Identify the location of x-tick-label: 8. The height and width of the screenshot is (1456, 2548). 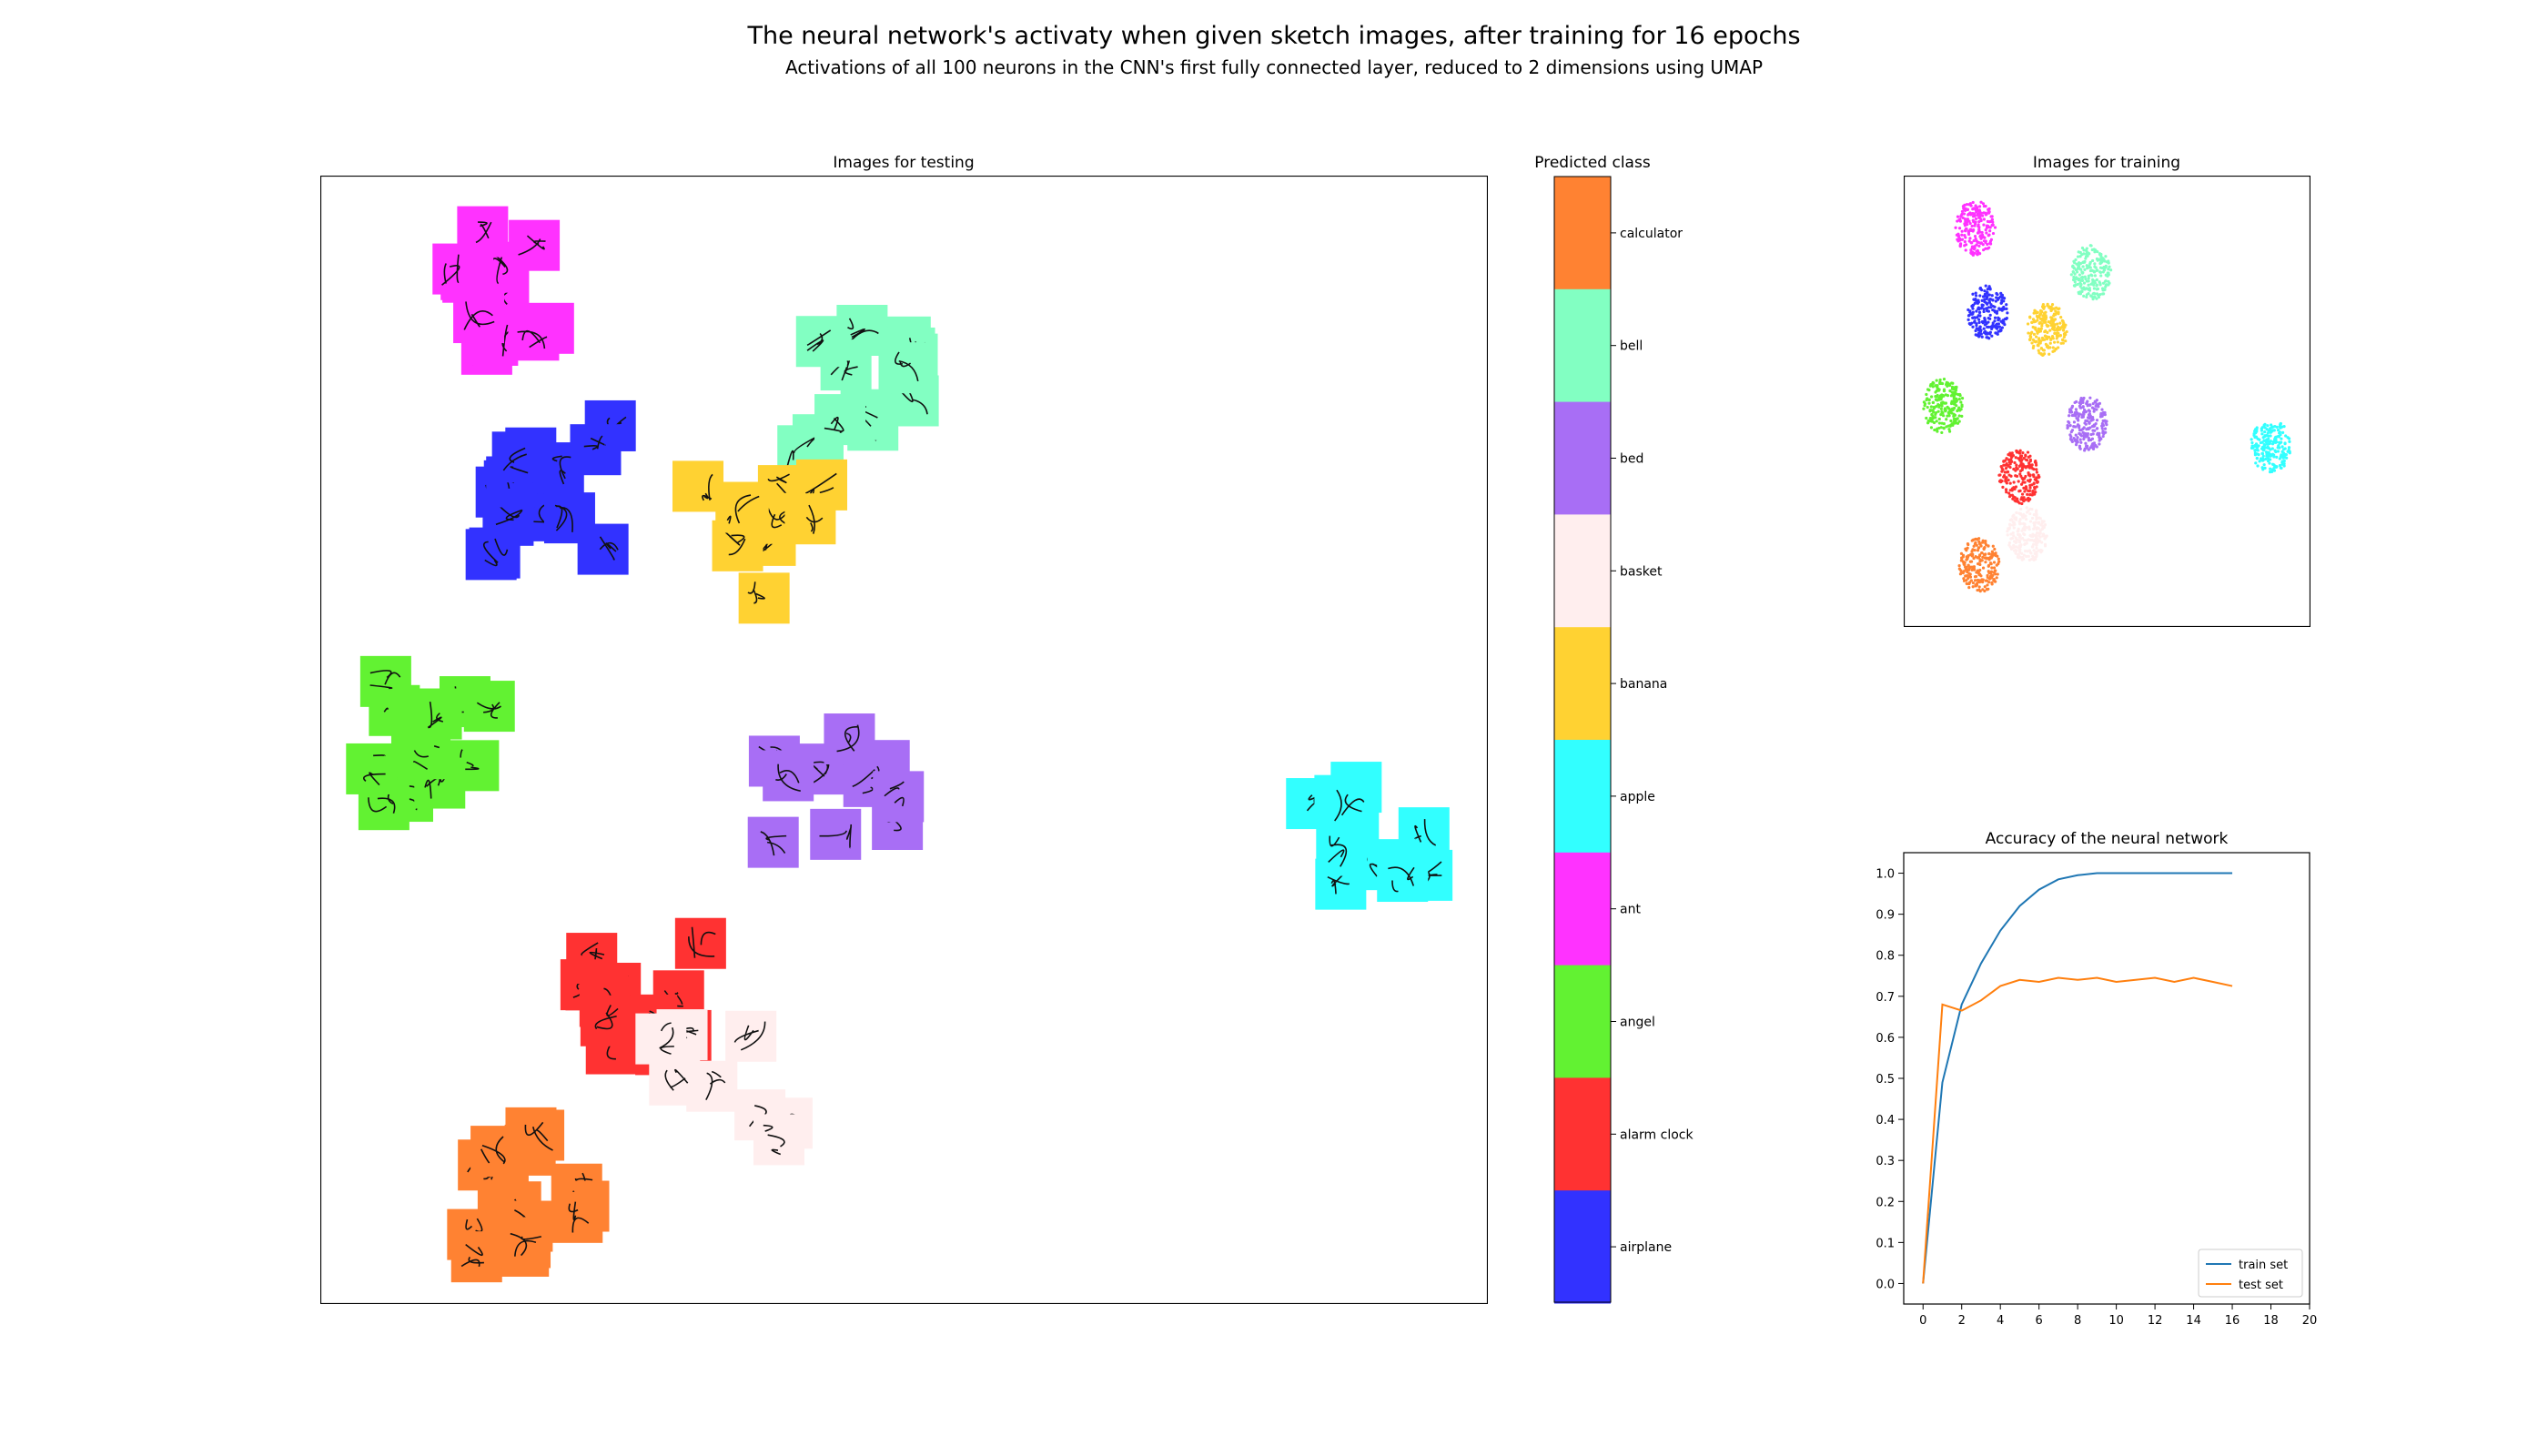
(2077, 1321).